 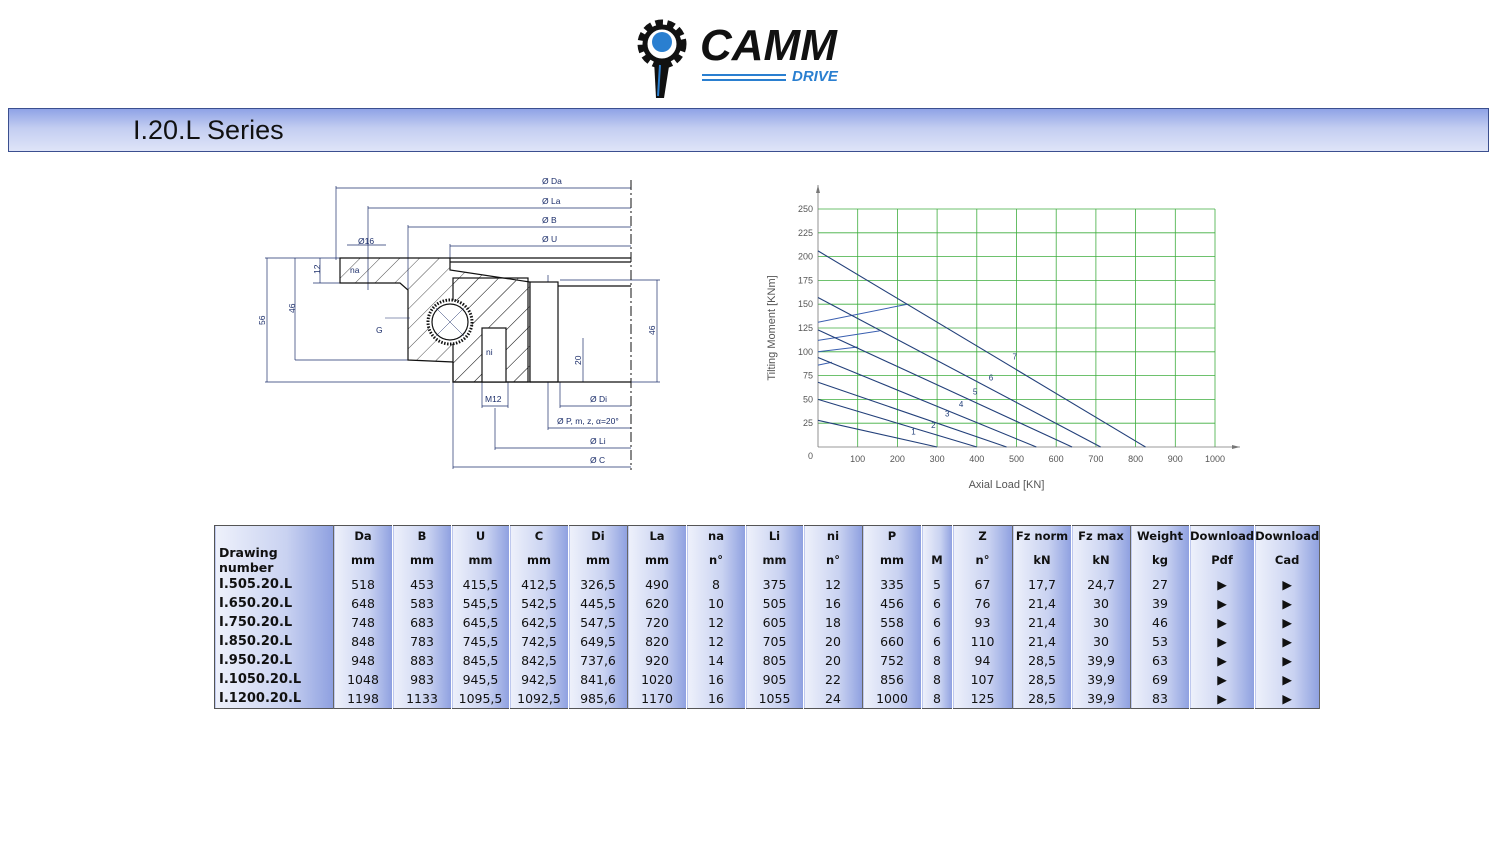 I want to click on table-cell: 742,5, so click(x=539, y=641).